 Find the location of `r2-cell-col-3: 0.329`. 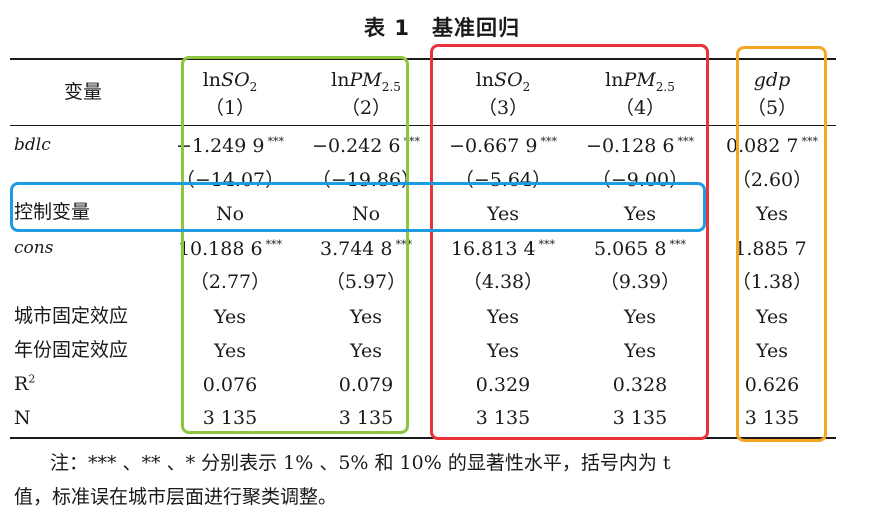

r2-cell-col-3: 0.329 is located at coordinates (503, 385).